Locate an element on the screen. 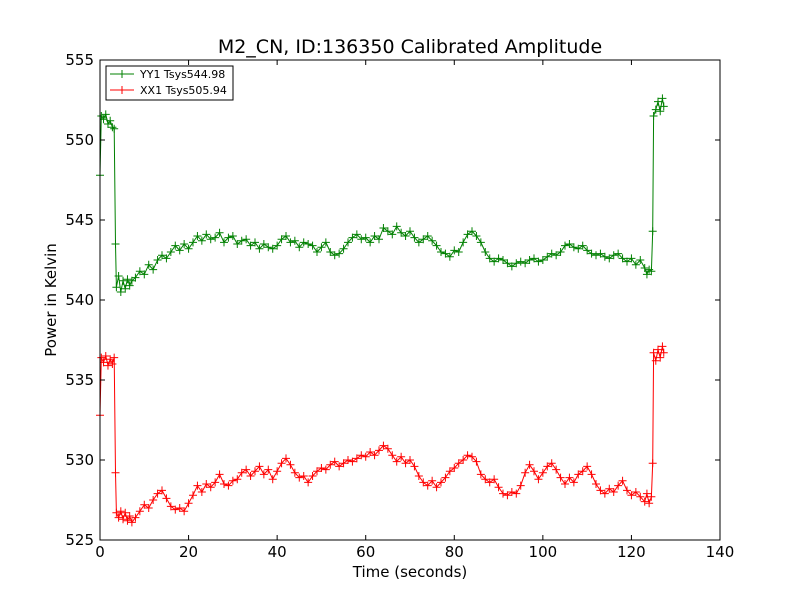  legend: YY1 Tsys544.98 XX1 Tsys505.94 is located at coordinates (169, 83).